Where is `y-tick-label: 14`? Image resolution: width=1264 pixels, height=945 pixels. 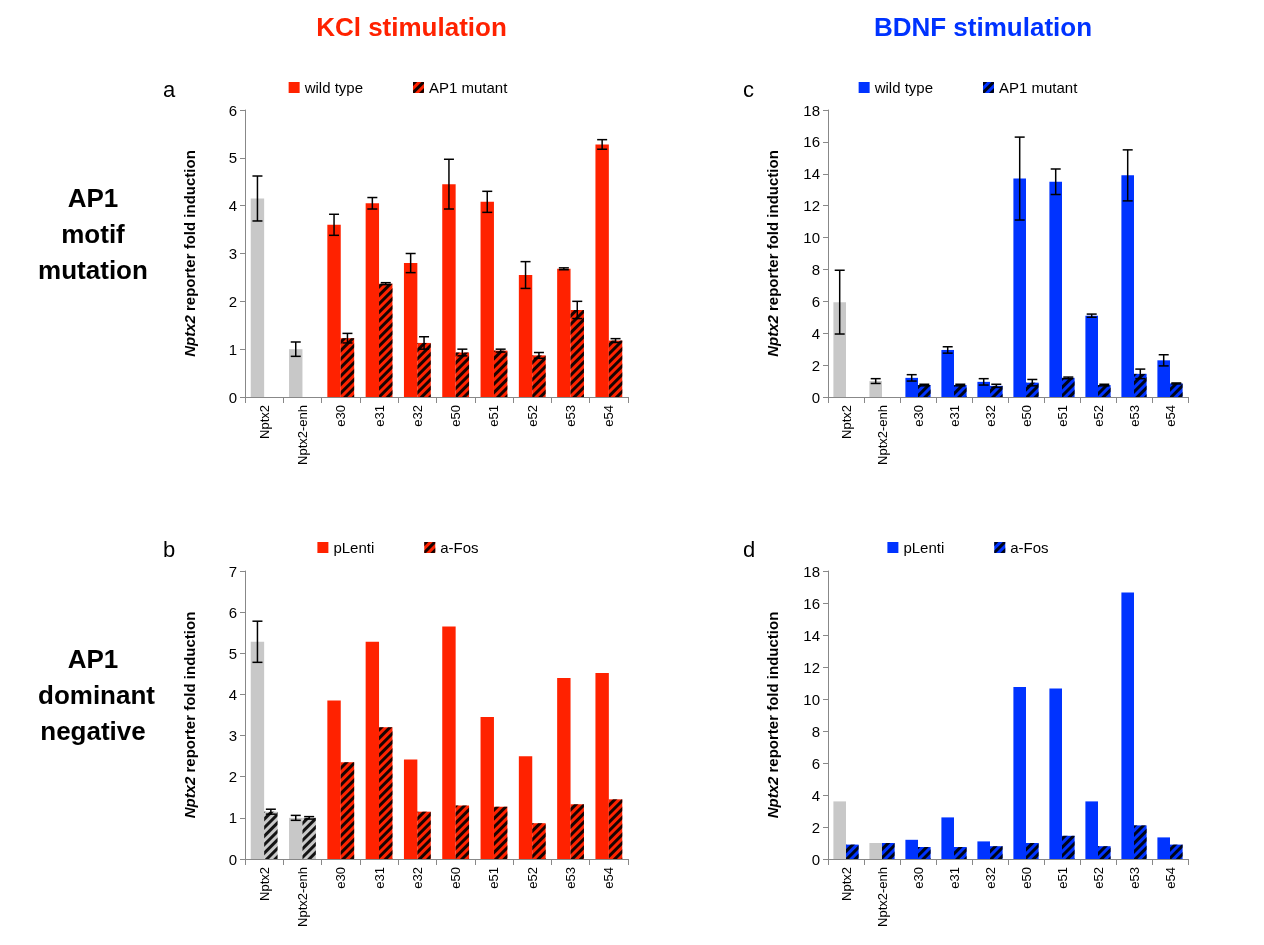 y-tick-label: 14 is located at coordinates (811, 635).